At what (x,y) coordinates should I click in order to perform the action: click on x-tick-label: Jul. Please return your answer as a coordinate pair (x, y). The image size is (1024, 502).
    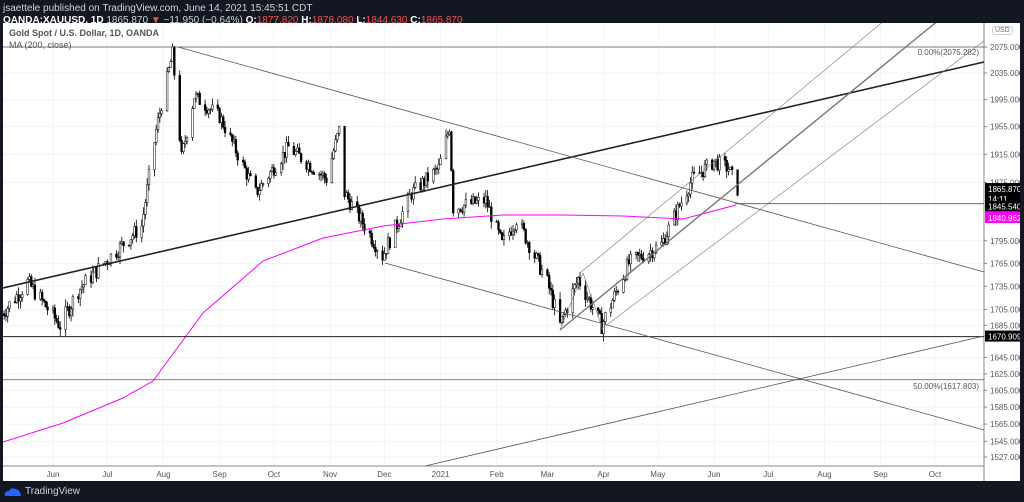
    Looking at the image, I should click on (107, 474).